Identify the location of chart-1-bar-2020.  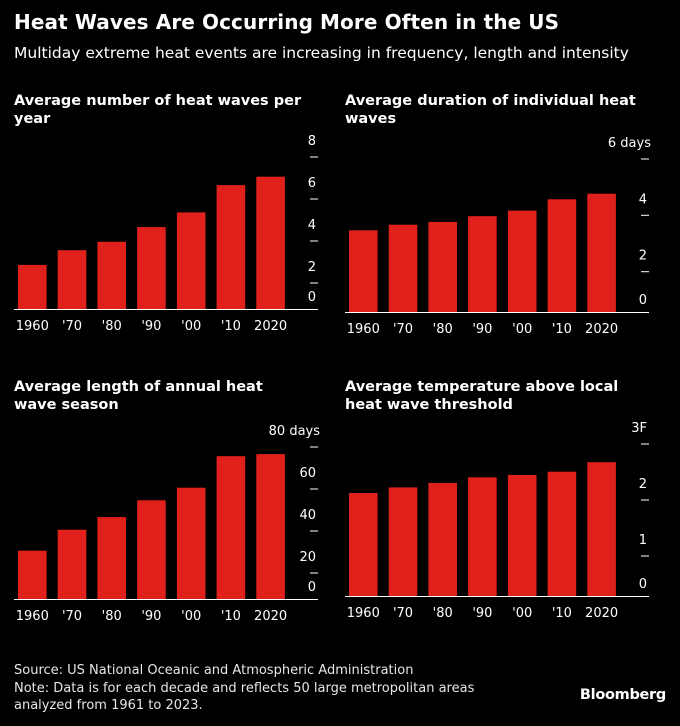
(270, 242).